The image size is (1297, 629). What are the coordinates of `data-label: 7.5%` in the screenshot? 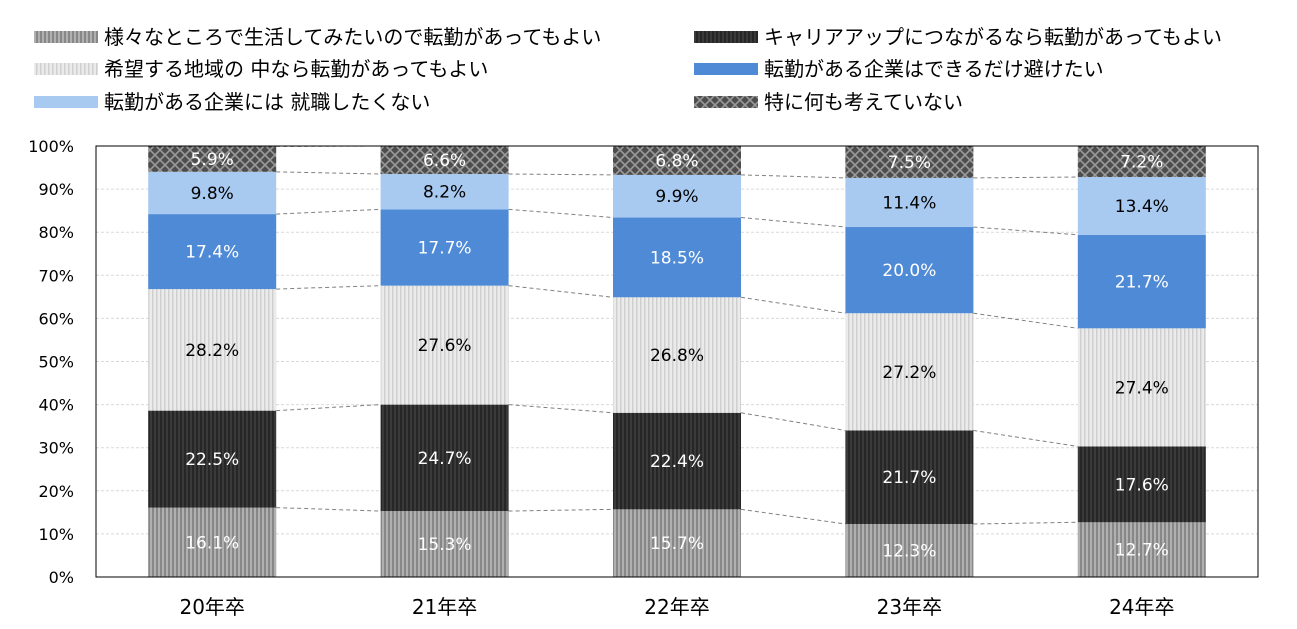 It's located at (909, 163).